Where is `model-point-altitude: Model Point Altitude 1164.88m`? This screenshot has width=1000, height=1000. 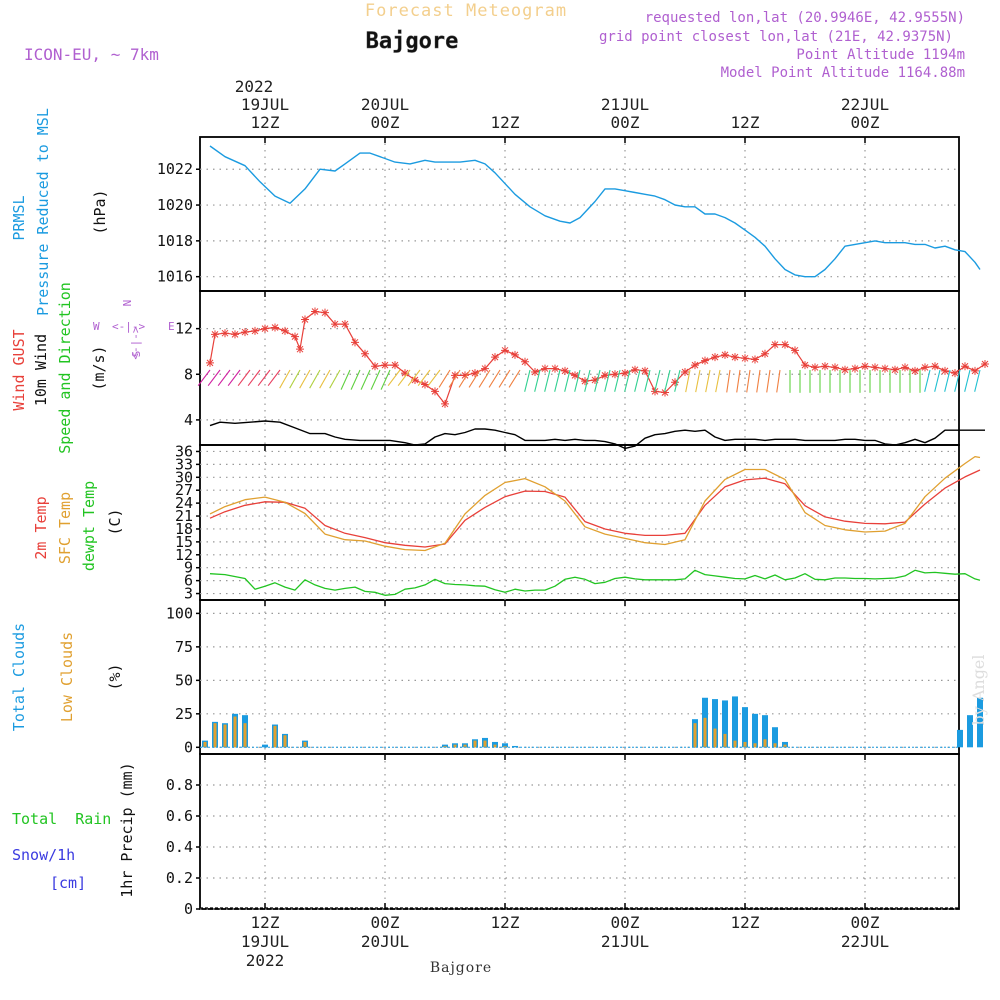 model-point-altitude: Model Point Altitude 1164.88m is located at coordinates (843, 73).